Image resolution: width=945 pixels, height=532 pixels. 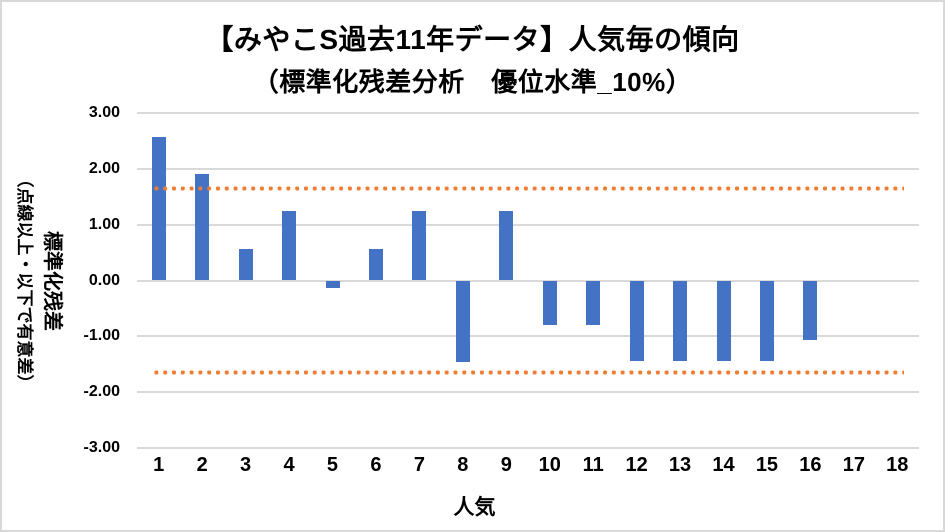 I want to click on y-tick-label: 1.00, so click(x=104, y=224).